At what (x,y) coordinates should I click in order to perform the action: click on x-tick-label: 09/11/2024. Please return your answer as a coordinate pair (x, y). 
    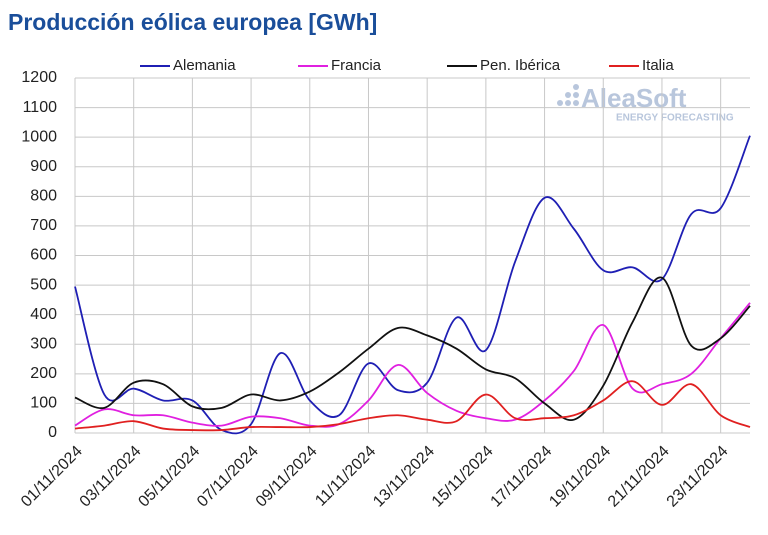
    Looking at the image, I should click on (287, 477).